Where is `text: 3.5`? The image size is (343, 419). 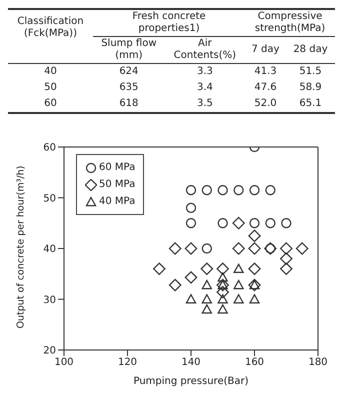 text: 3.5 is located at coordinates (205, 104).